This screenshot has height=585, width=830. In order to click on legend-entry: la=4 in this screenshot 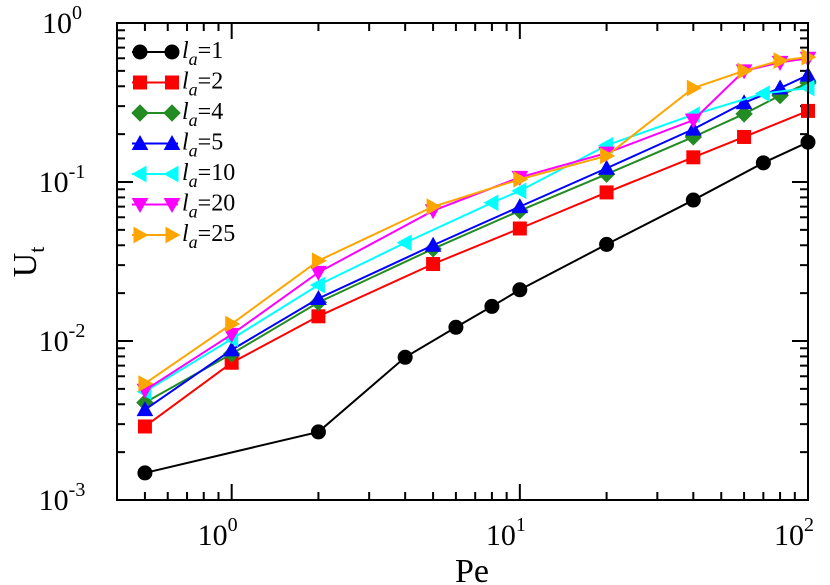, I will do `click(177, 114)`.